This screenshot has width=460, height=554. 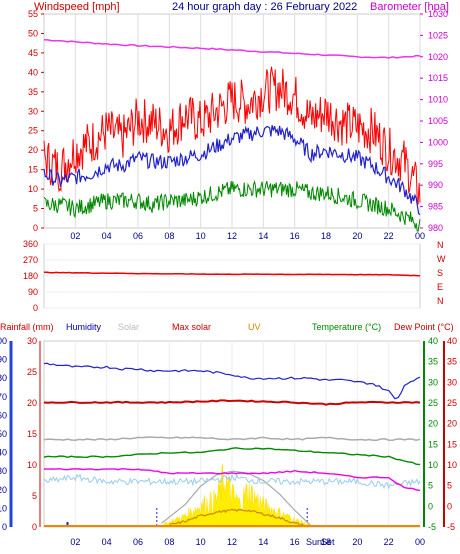 What do you see at coordinates (30, 276) in the screenshot?
I see `y-tick-label: 180` at bounding box center [30, 276].